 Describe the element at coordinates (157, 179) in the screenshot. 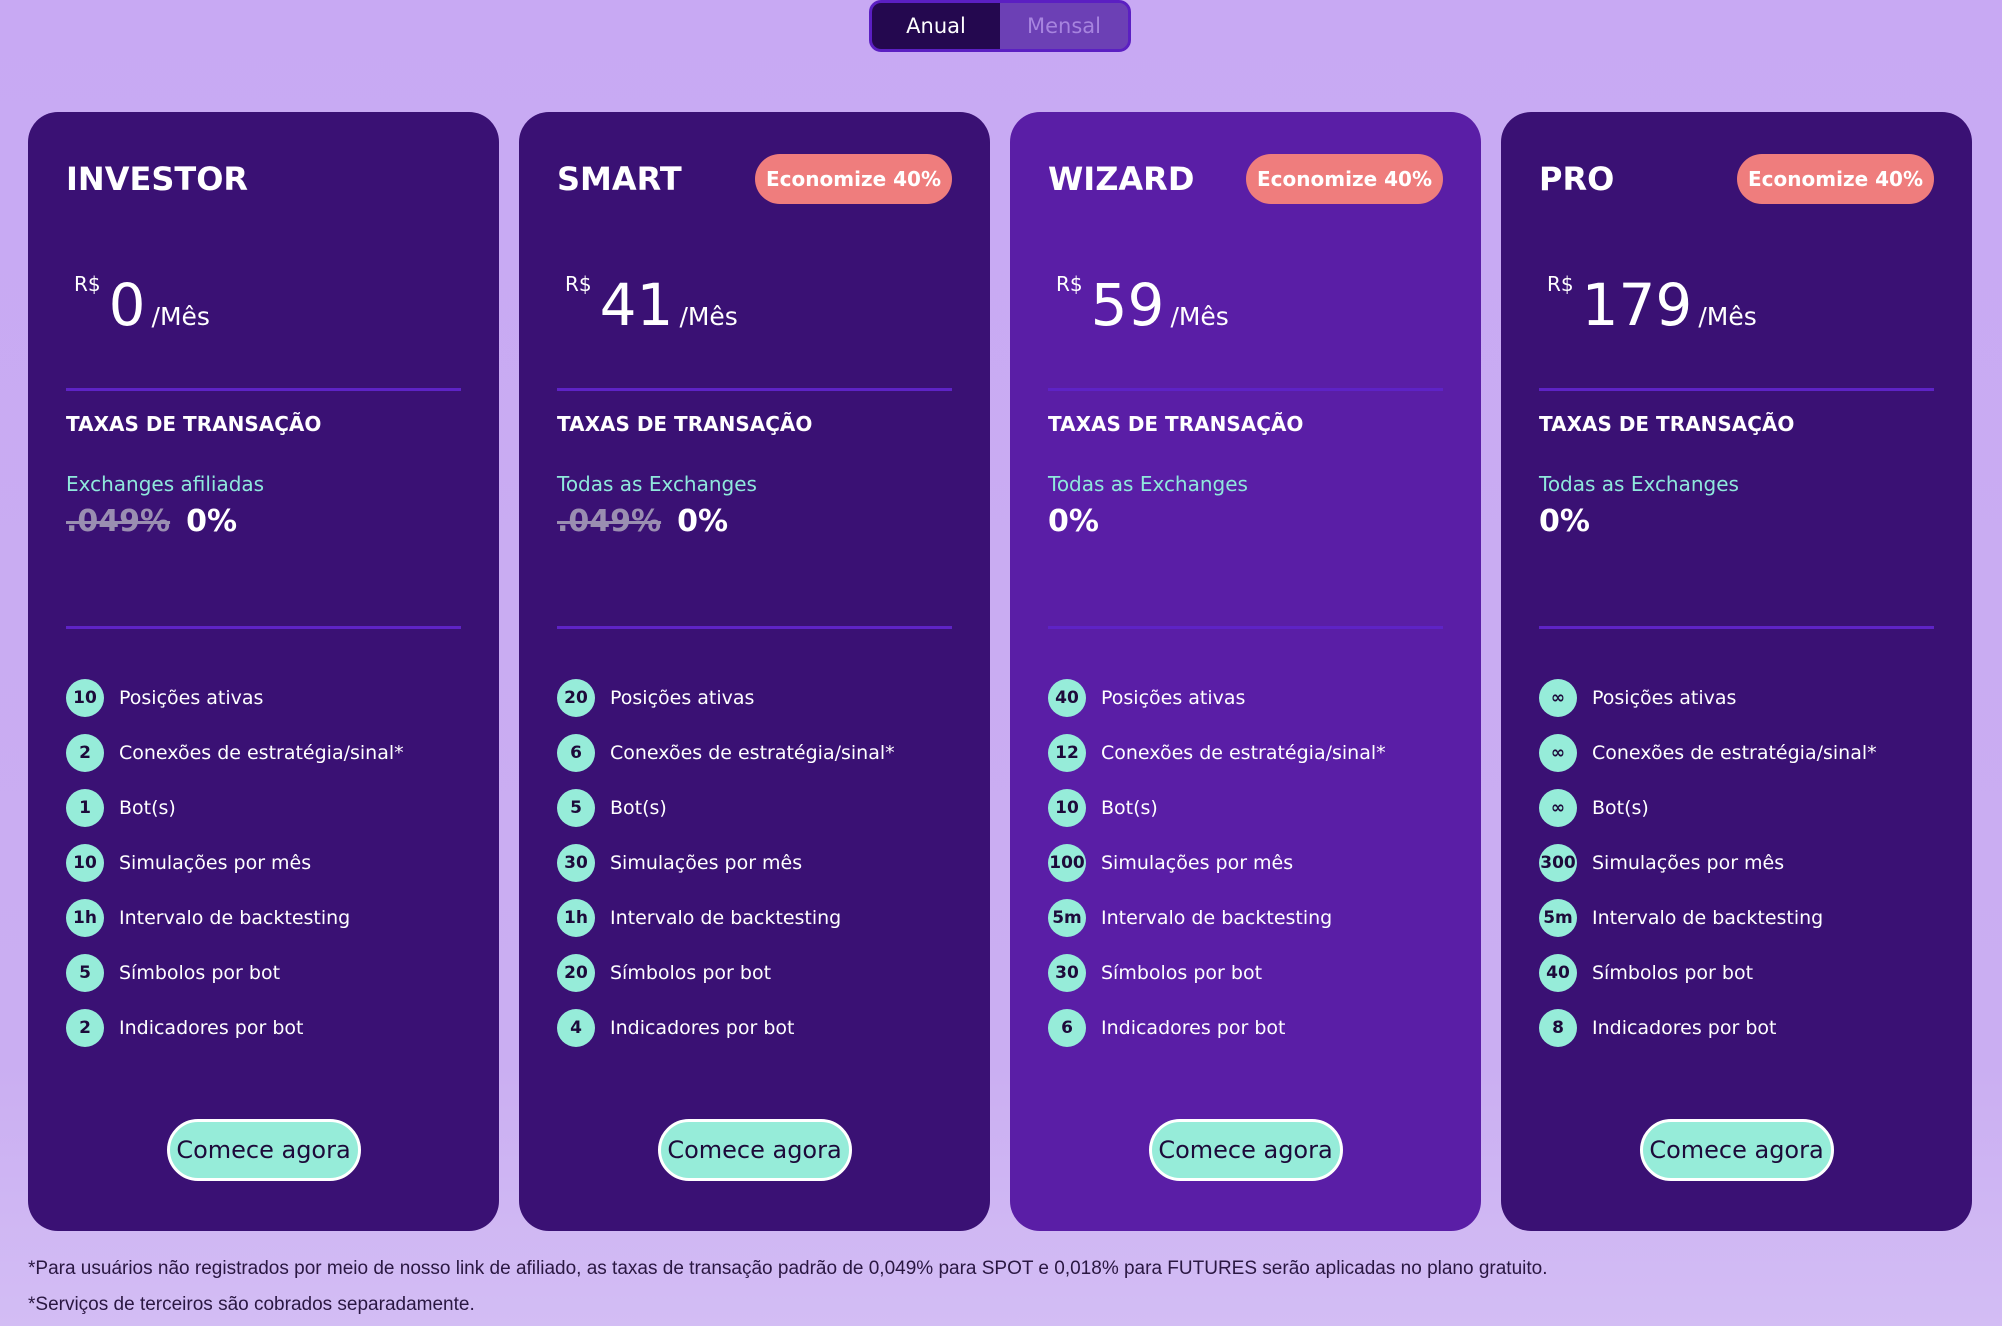

I see `plan-name: INVESTOR` at that location.